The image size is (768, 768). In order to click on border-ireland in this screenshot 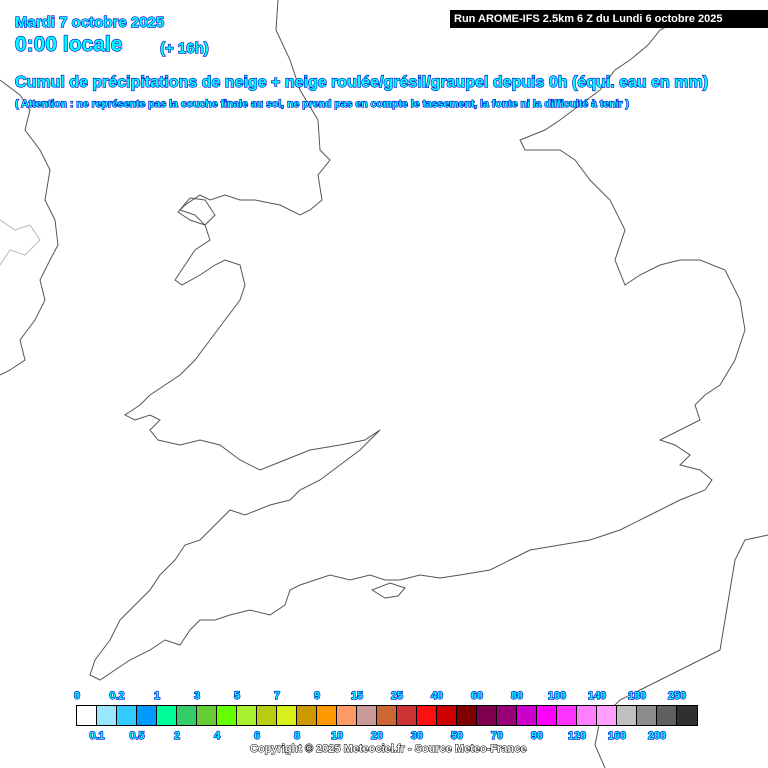, I will do `click(20, 242)`.